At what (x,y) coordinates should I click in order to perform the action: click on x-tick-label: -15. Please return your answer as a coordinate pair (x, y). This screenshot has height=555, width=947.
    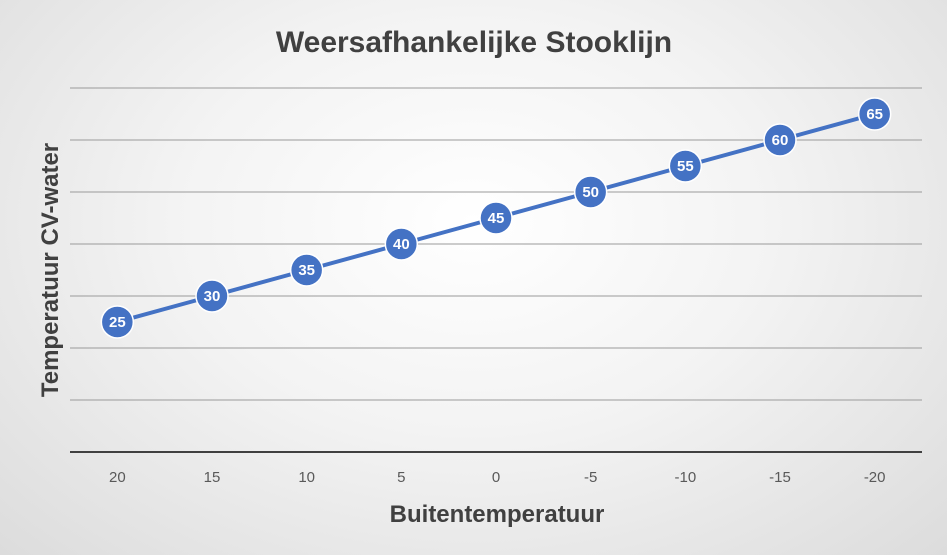
    Looking at the image, I should click on (780, 477).